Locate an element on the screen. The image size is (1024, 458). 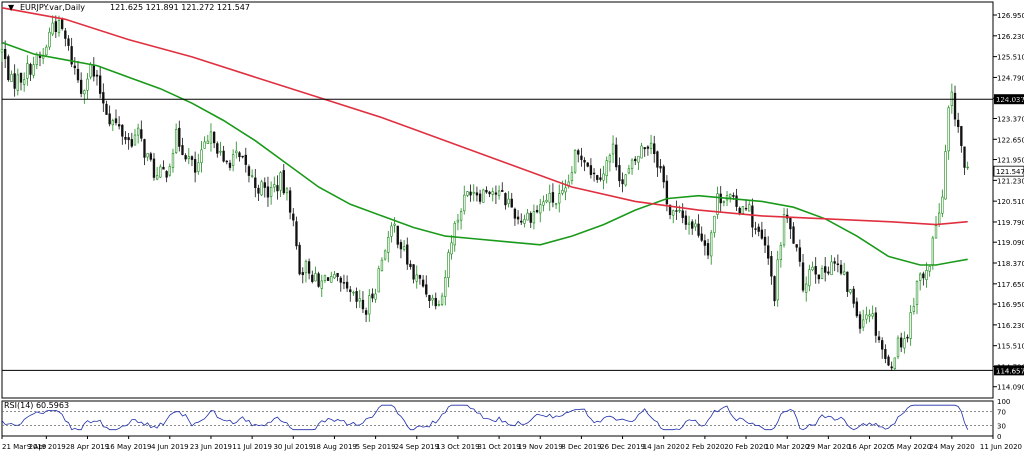
rsi-tick-label: 30 is located at coordinates (1001, 427).